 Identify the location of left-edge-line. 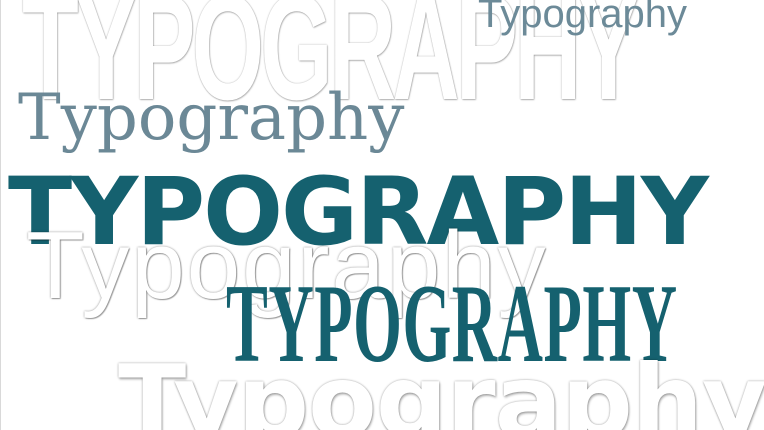
(0, 215).